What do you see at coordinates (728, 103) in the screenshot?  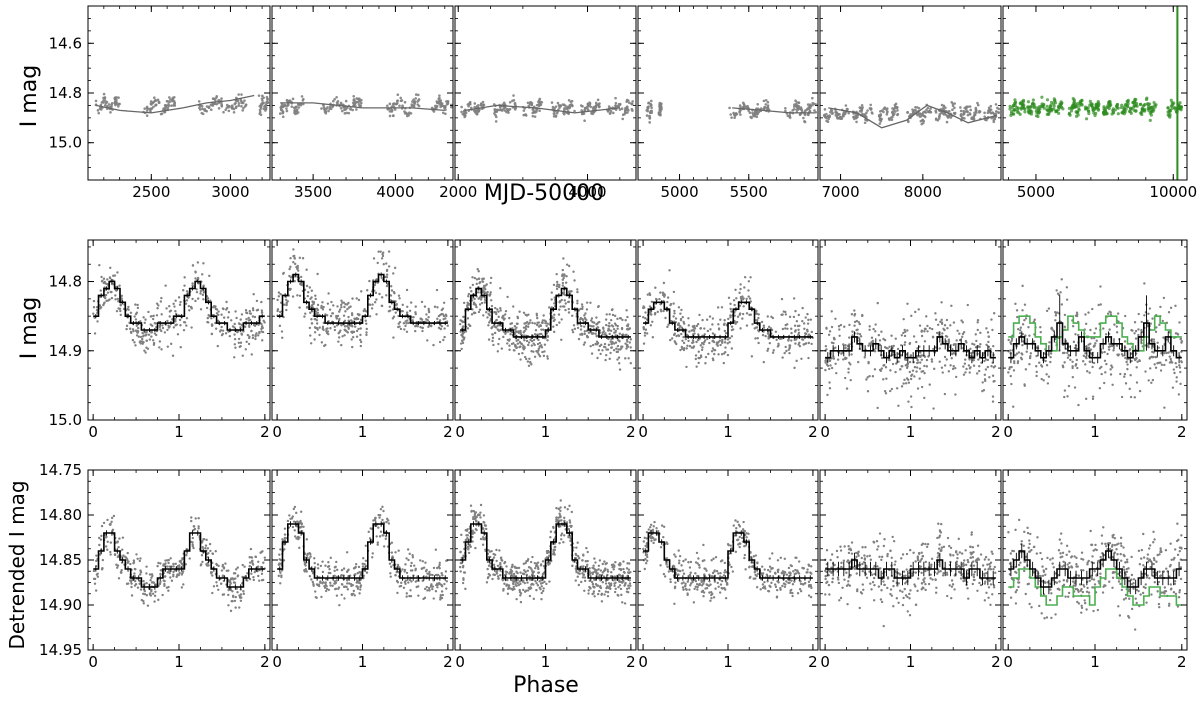 I see `row1-panel-4: 5000 5500` at bounding box center [728, 103].